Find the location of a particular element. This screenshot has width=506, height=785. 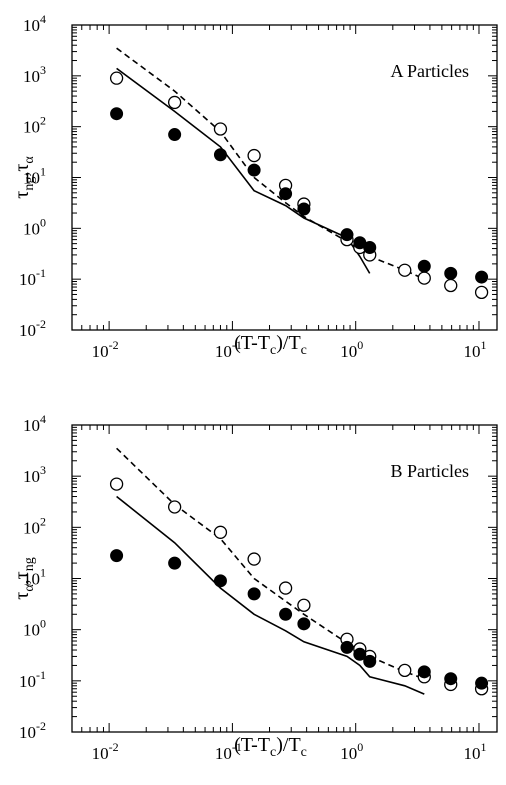

series-solid-line is located at coordinates (243, 170).